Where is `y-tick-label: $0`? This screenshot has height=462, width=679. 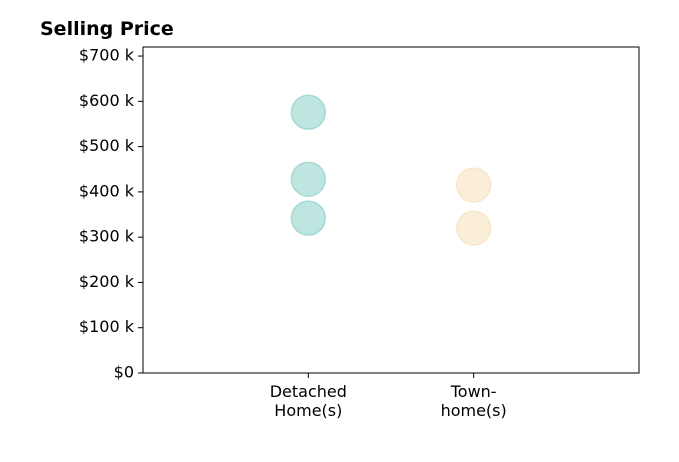 y-tick-label: $0 is located at coordinates (124, 372).